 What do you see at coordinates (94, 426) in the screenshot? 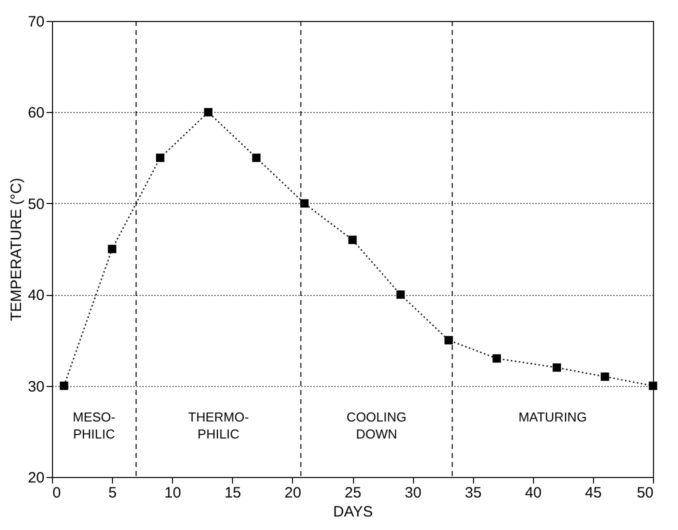
I see `annotation: MESO- PHILIC` at bounding box center [94, 426].